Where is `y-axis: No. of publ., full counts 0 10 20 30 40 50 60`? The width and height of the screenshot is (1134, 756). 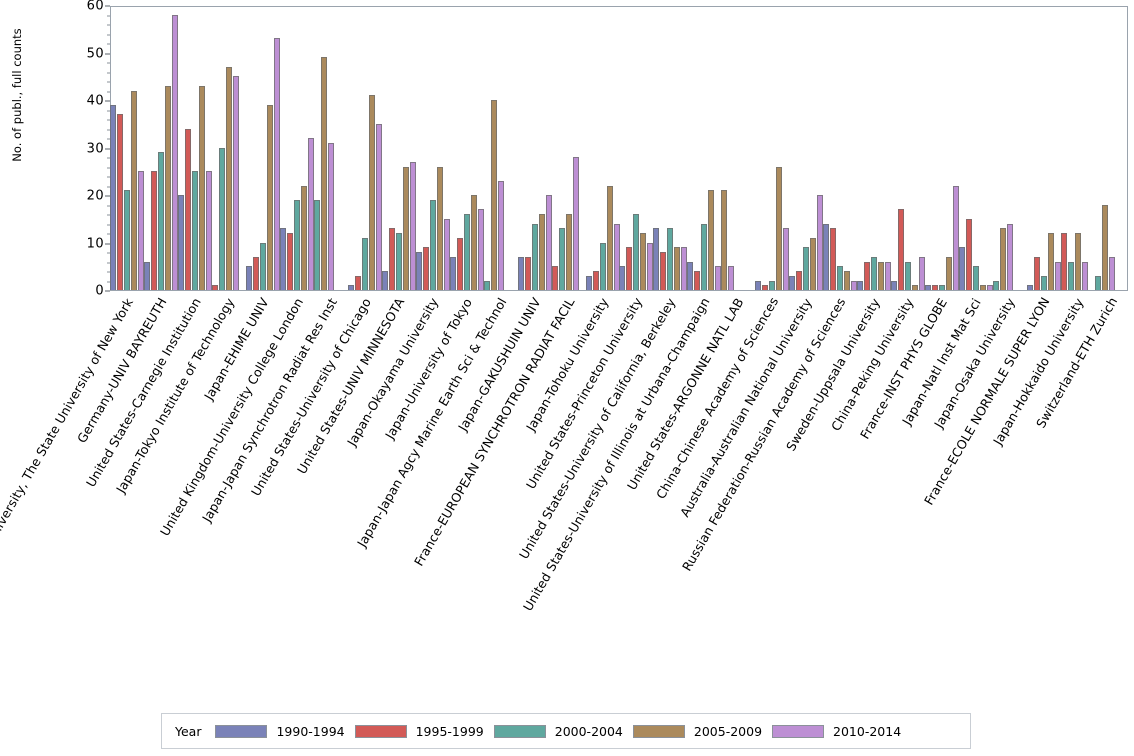
y-axis: No. of publ., full counts 0 10 20 30 40 50 60 is located at coordinates (55, 149).